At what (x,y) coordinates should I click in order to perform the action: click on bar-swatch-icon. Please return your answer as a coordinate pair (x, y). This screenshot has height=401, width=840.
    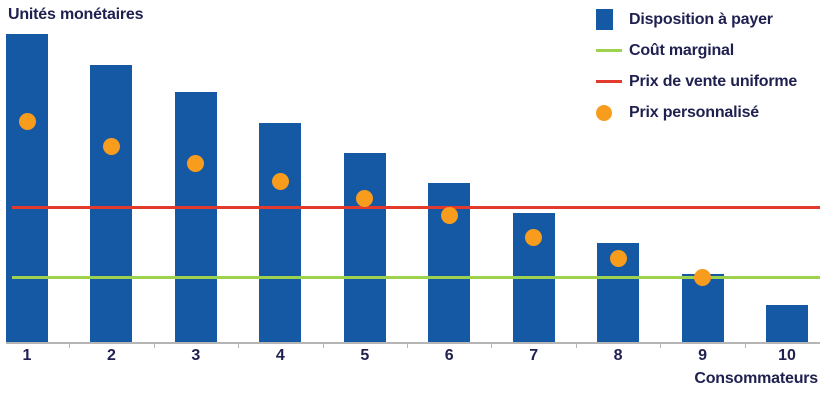
    Looking at the image, I should click on (609, 19).